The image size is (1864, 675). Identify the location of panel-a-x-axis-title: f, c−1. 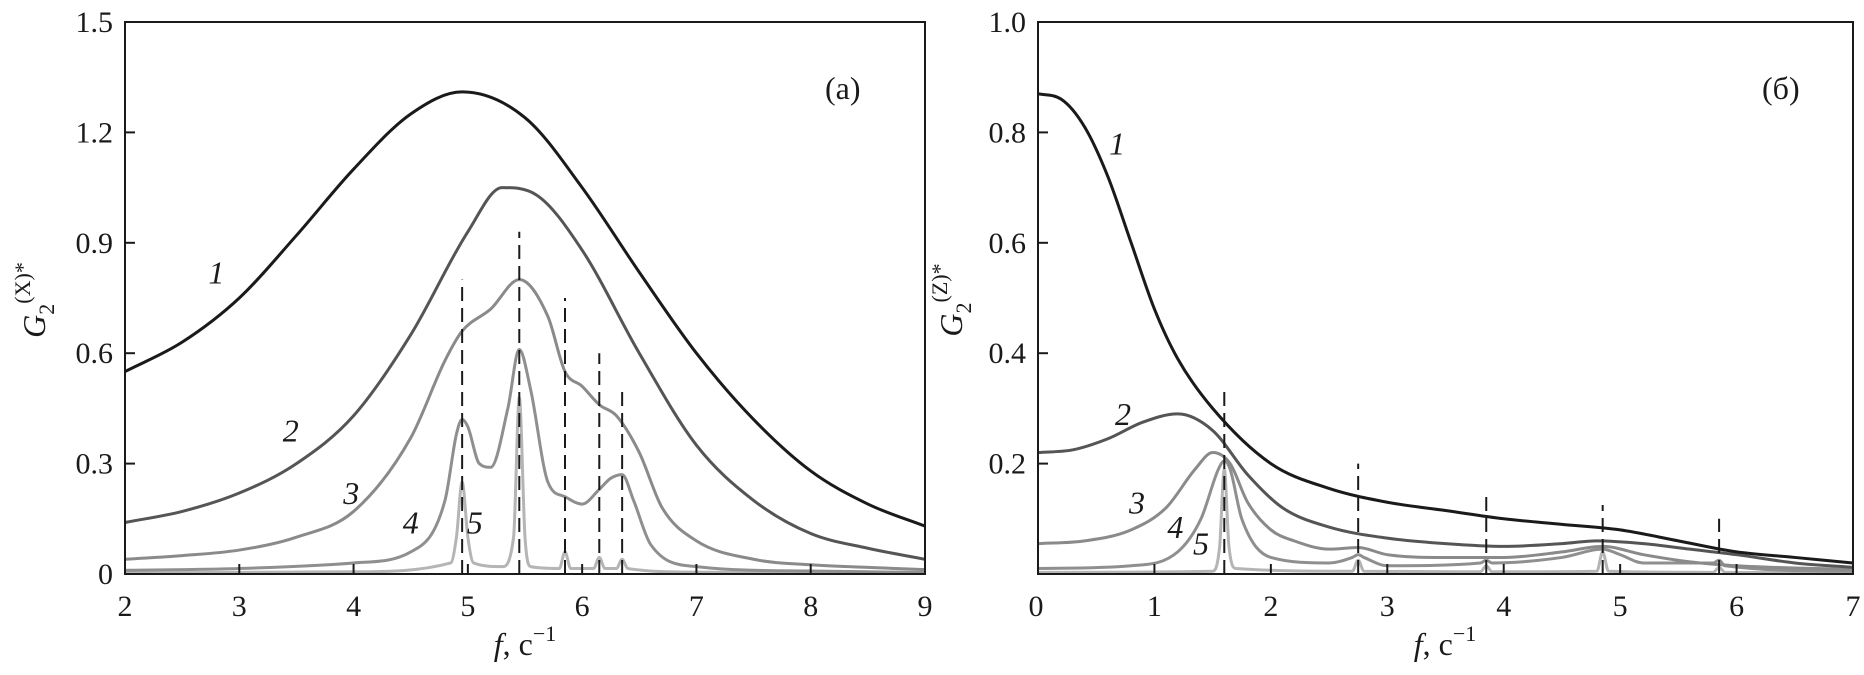
(525, 641).